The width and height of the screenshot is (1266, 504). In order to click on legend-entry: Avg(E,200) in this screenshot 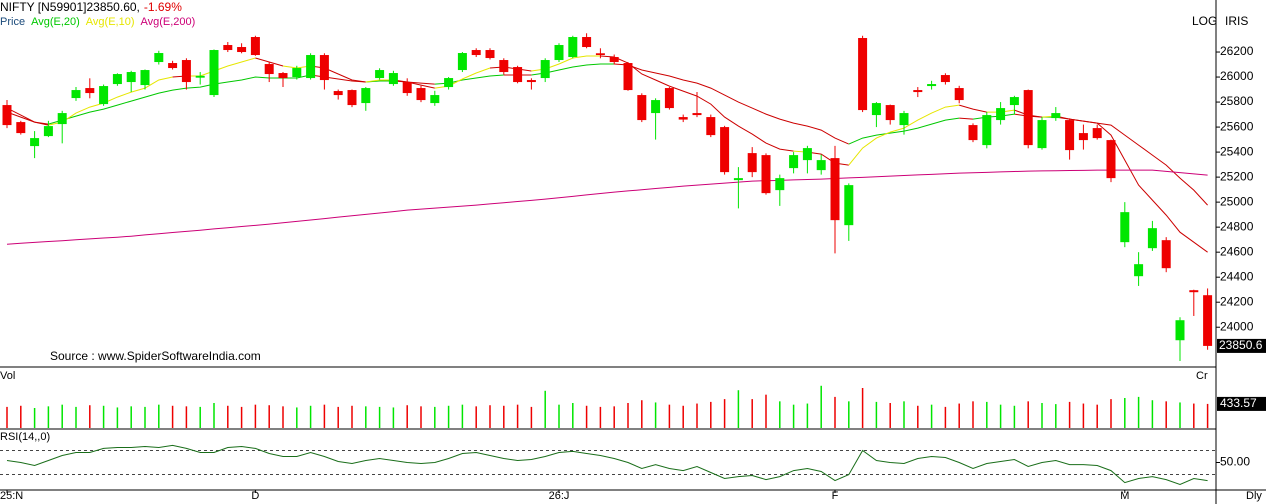, I will do `click(168, 22)`.